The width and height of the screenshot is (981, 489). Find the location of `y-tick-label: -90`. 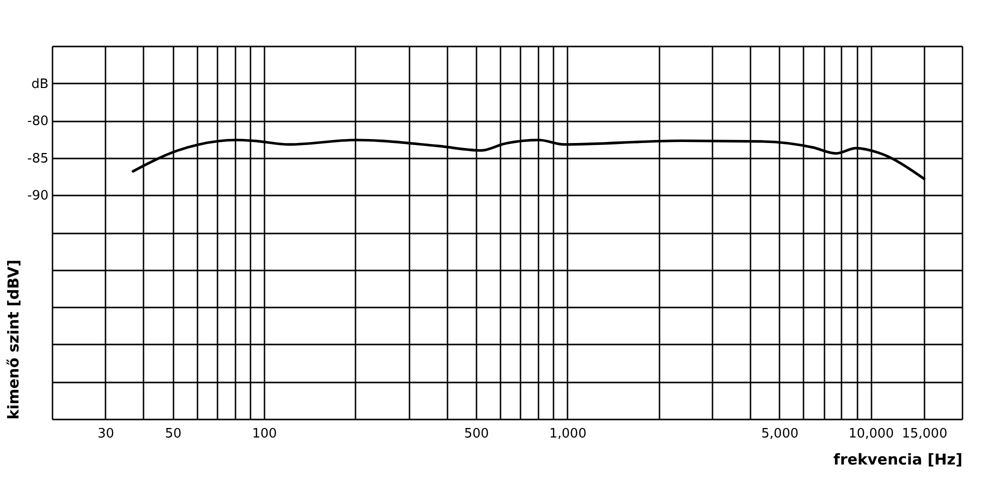

y-tick-label: -90 is located at coordinates (37, 196).